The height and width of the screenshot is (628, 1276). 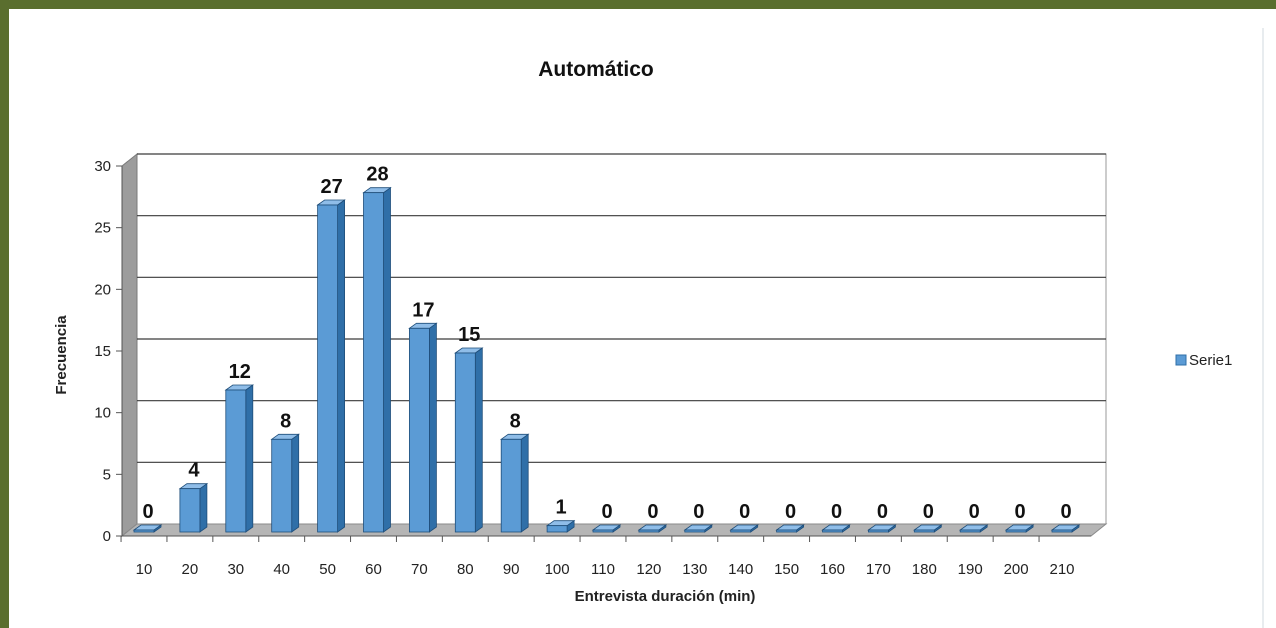 I want to click on legend-entry: Serie1, so click(x=1210, y=360).